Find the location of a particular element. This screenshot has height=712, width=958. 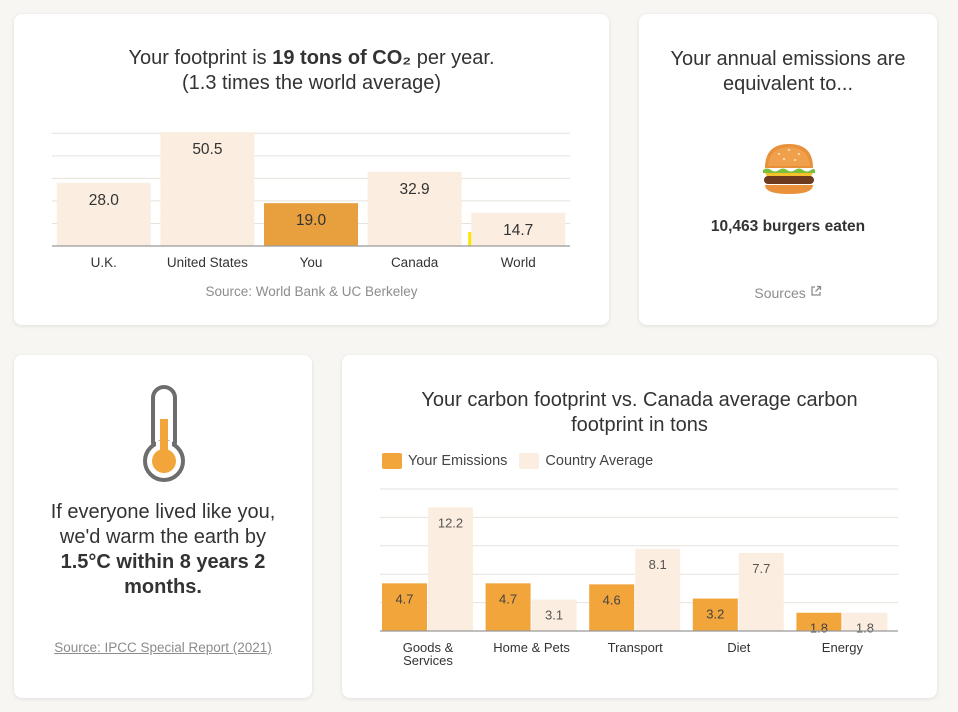

x-tick-label: United States is located at coordinates (207, 262).